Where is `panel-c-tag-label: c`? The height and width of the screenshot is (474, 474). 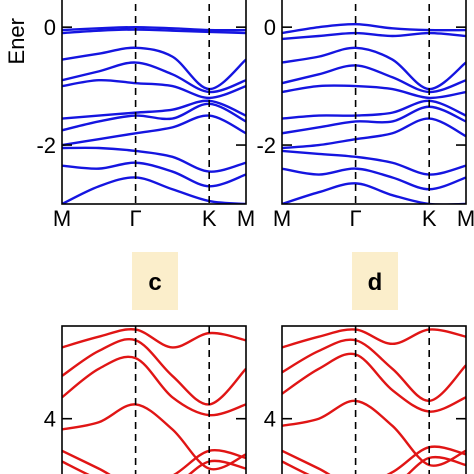
panel-c-tag-label: c is located at coordinates (154, 282).